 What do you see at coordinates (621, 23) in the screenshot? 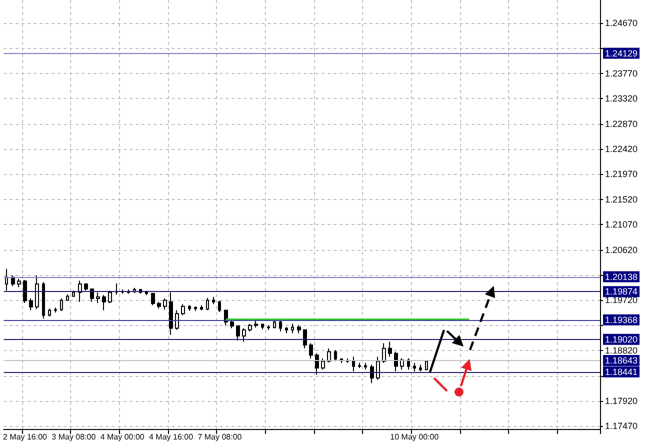
I see `y-tick-label: 1.24670` at bounding box center [621, 23].